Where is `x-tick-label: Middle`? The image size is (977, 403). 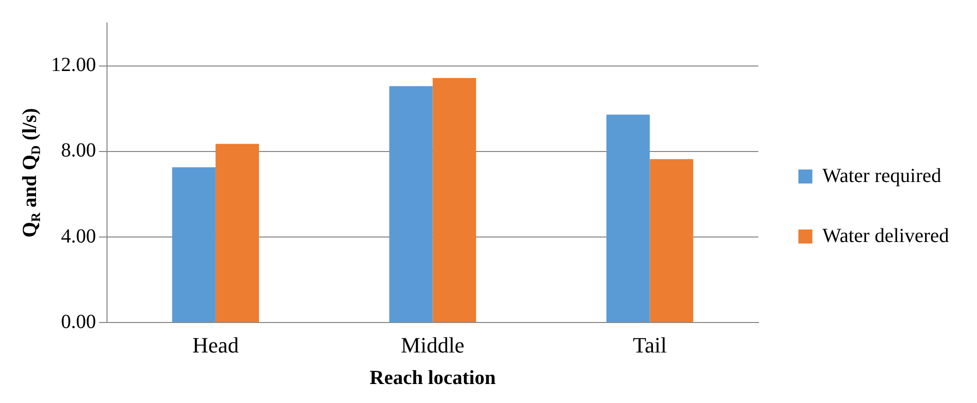 x-tick-label: Middle is located at coordinates (432, 345).